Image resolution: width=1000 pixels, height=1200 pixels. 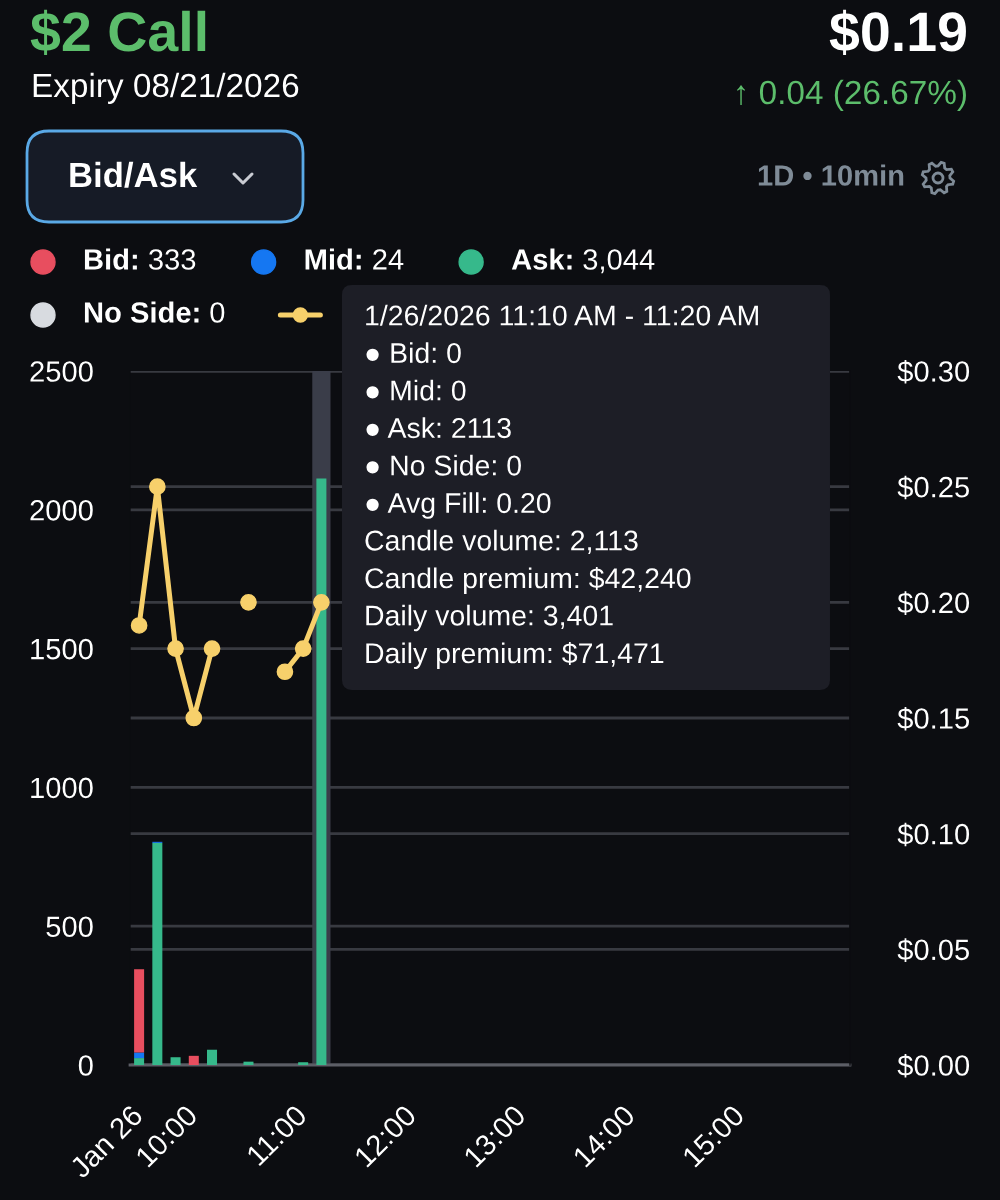 I want to click on annotation: ● Mid: 0, so click(x=416, y=390).